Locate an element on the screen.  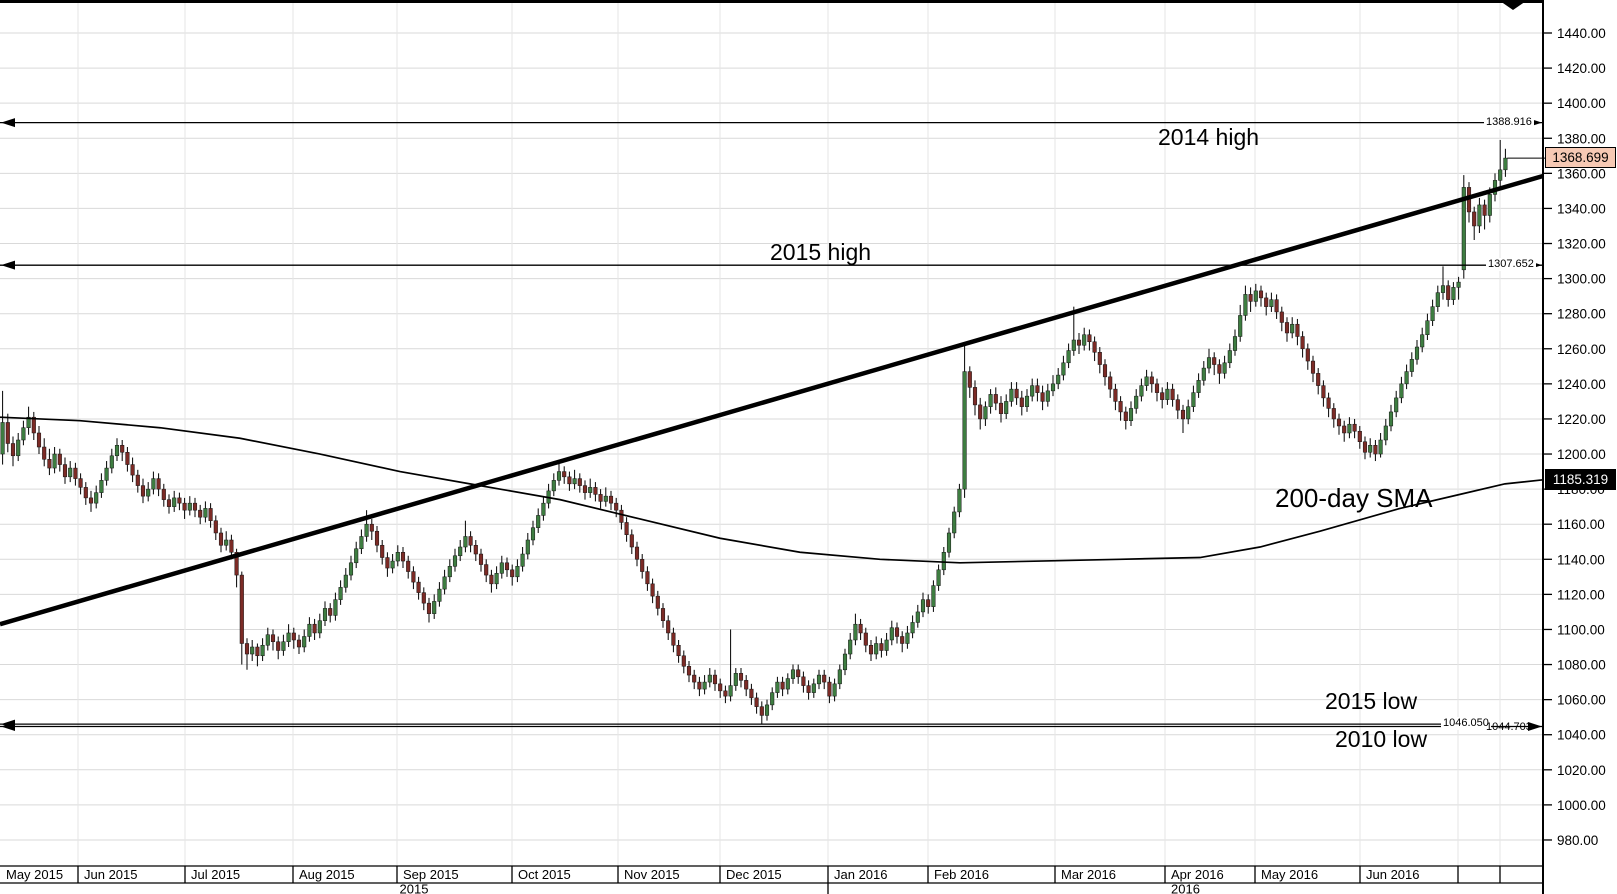
x-axis-month-label: Feb 2016 is located at coordinates (961, 874).